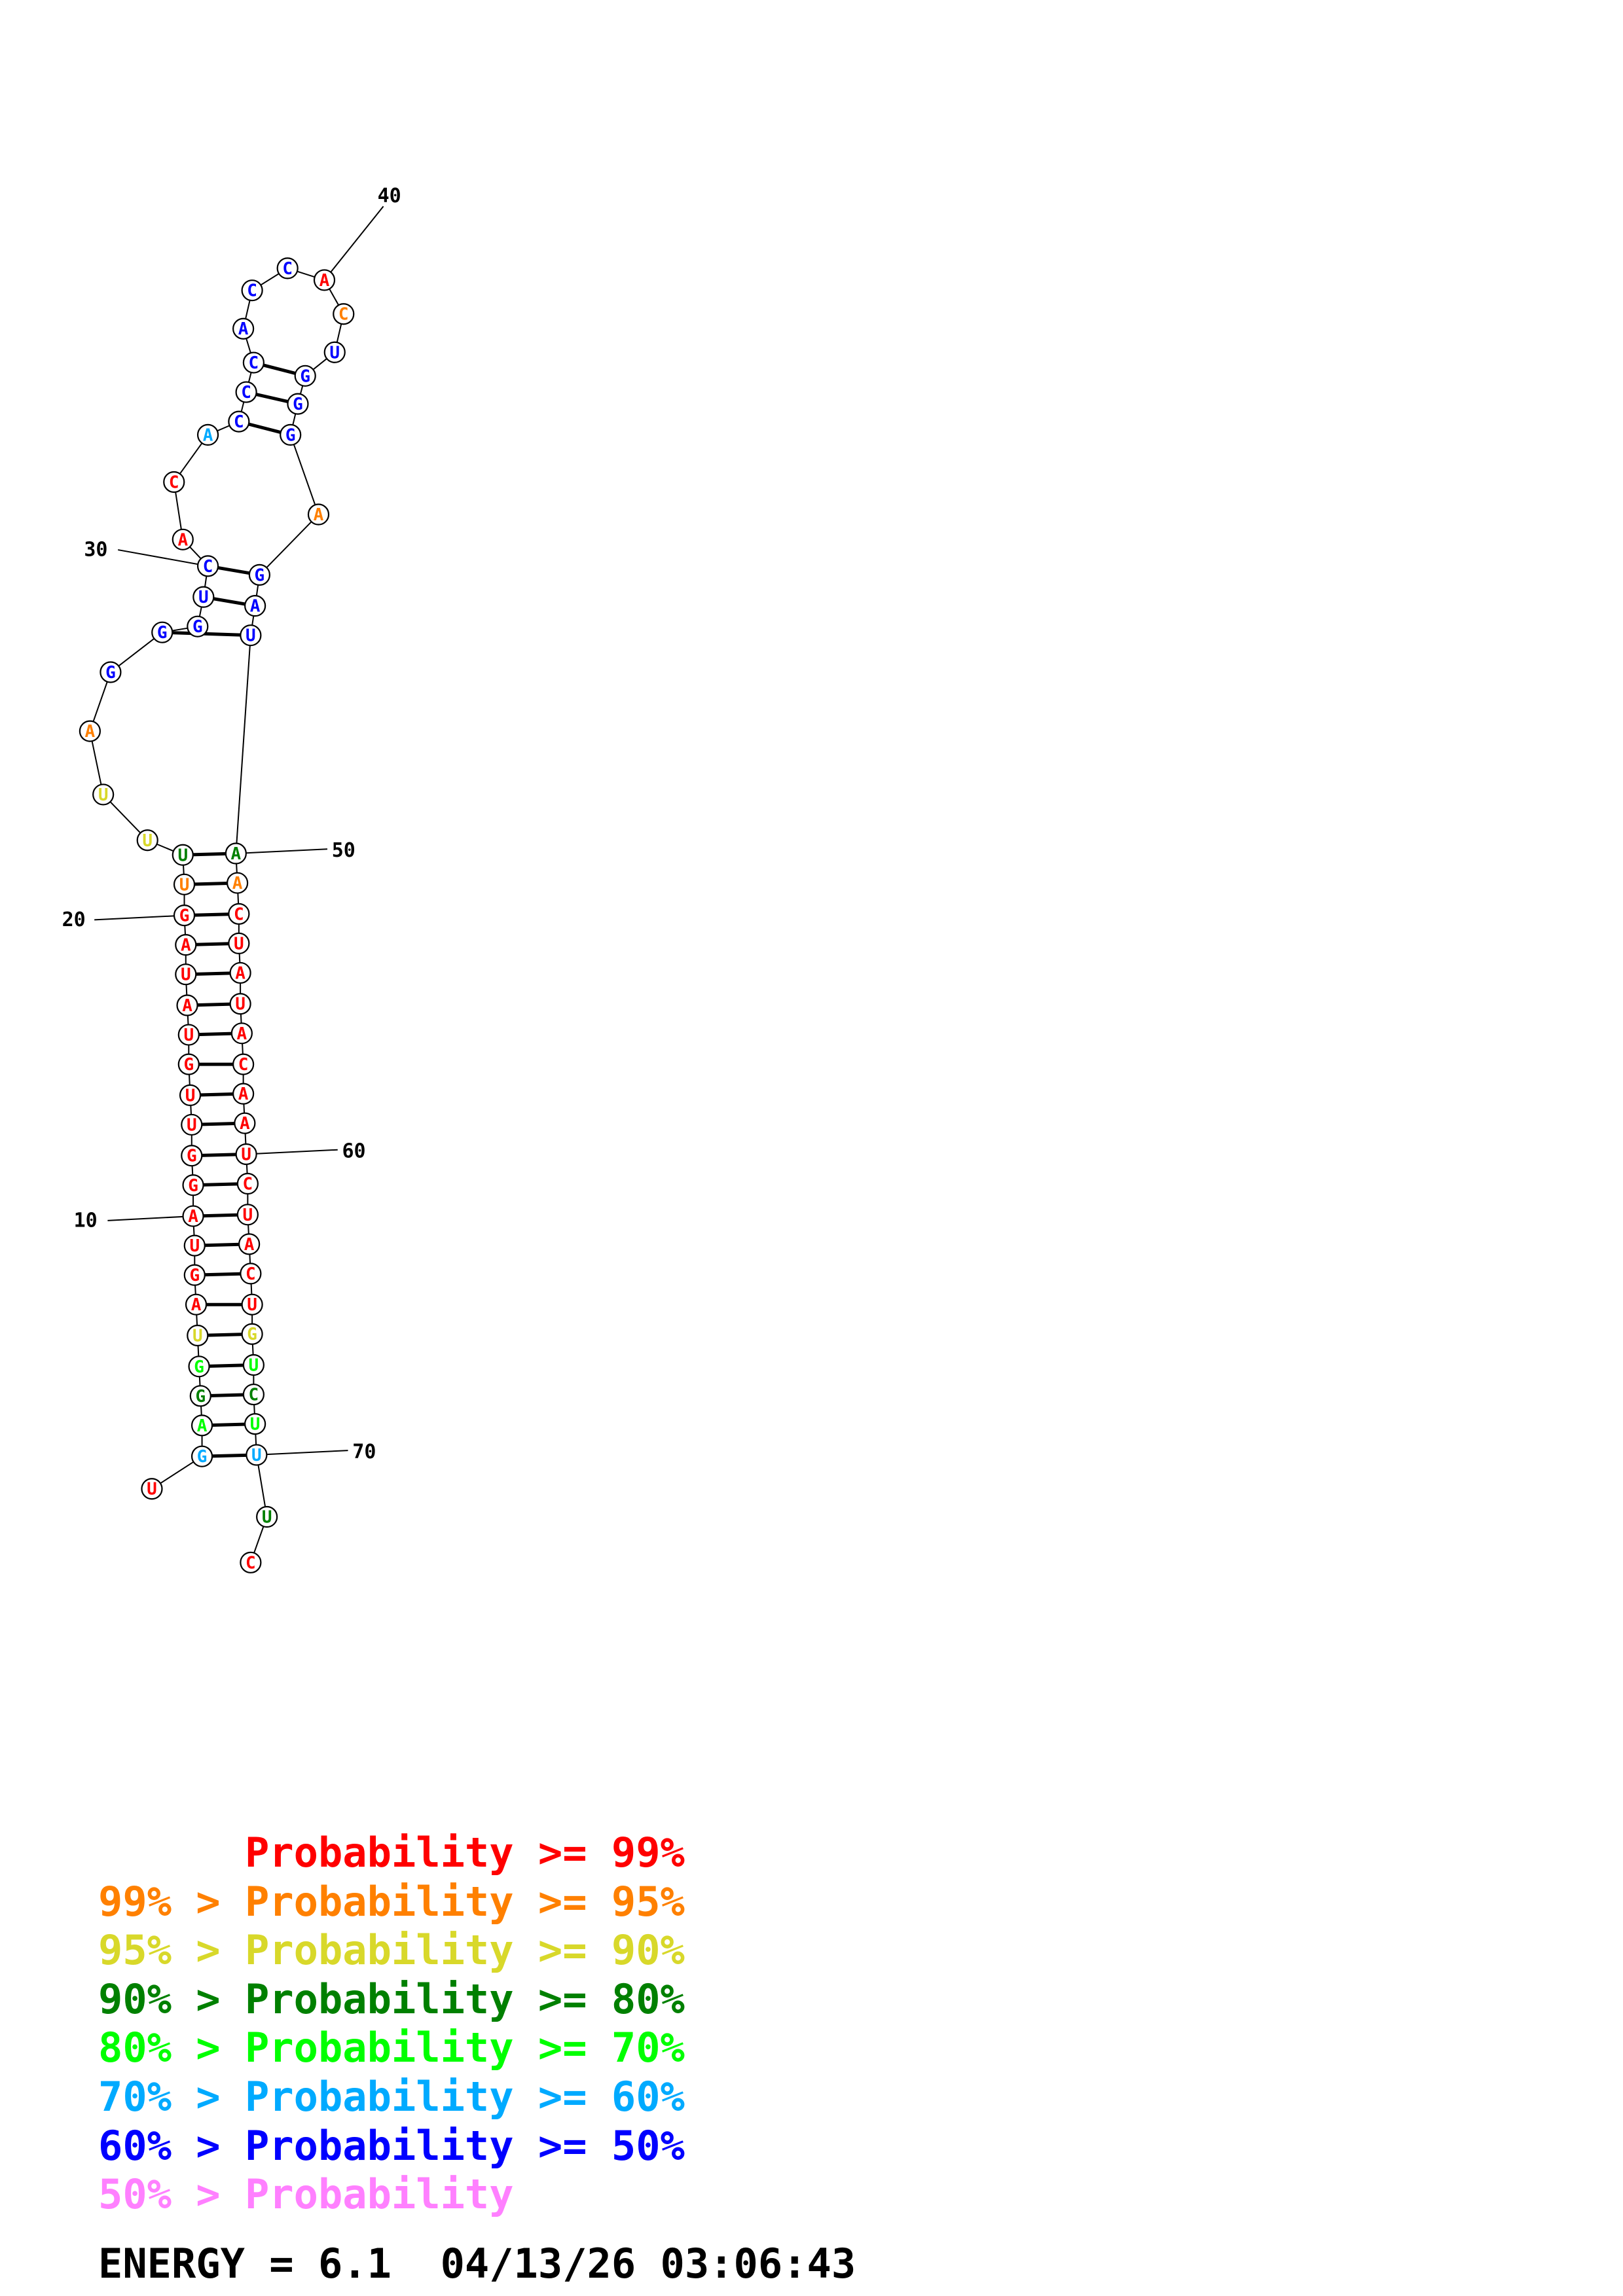 This screenshot has height=2296, width=1623. Describe the element at coordinates (464, 2145) in the screenshot. I see `legend-text: Probability >= 50%` at that location.